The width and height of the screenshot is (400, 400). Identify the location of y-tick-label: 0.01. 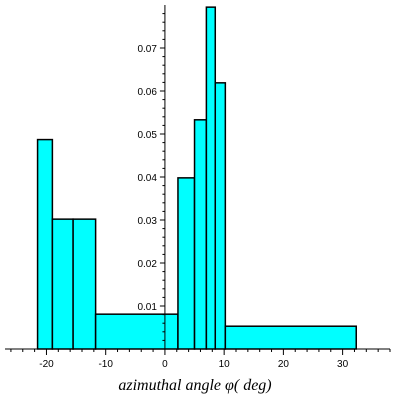
(147, 307).